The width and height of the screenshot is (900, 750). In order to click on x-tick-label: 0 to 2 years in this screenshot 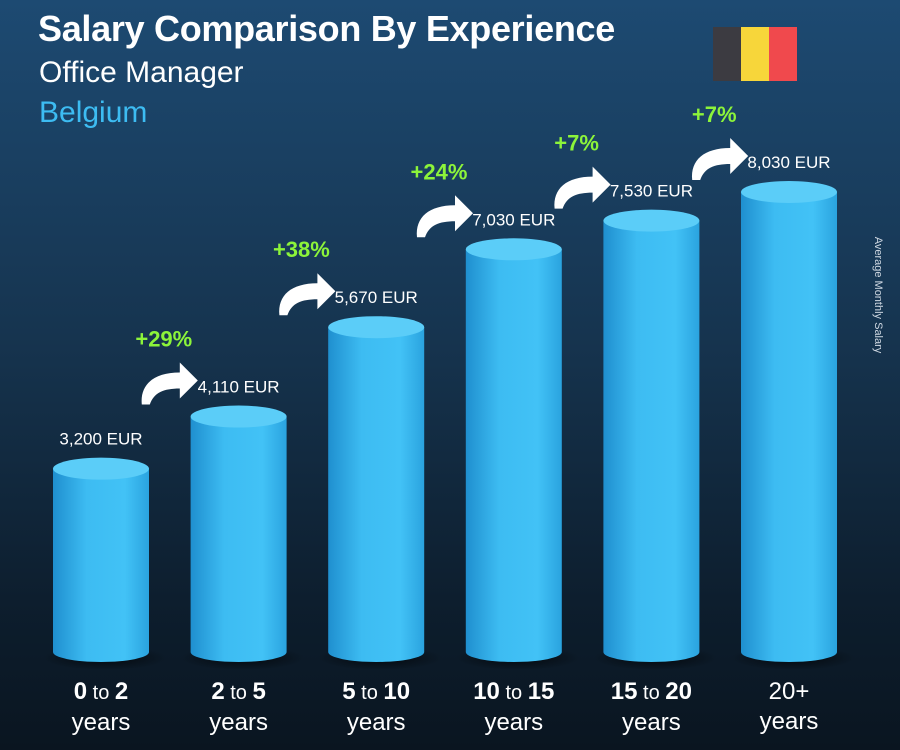, I will do `click(101, 707)`.